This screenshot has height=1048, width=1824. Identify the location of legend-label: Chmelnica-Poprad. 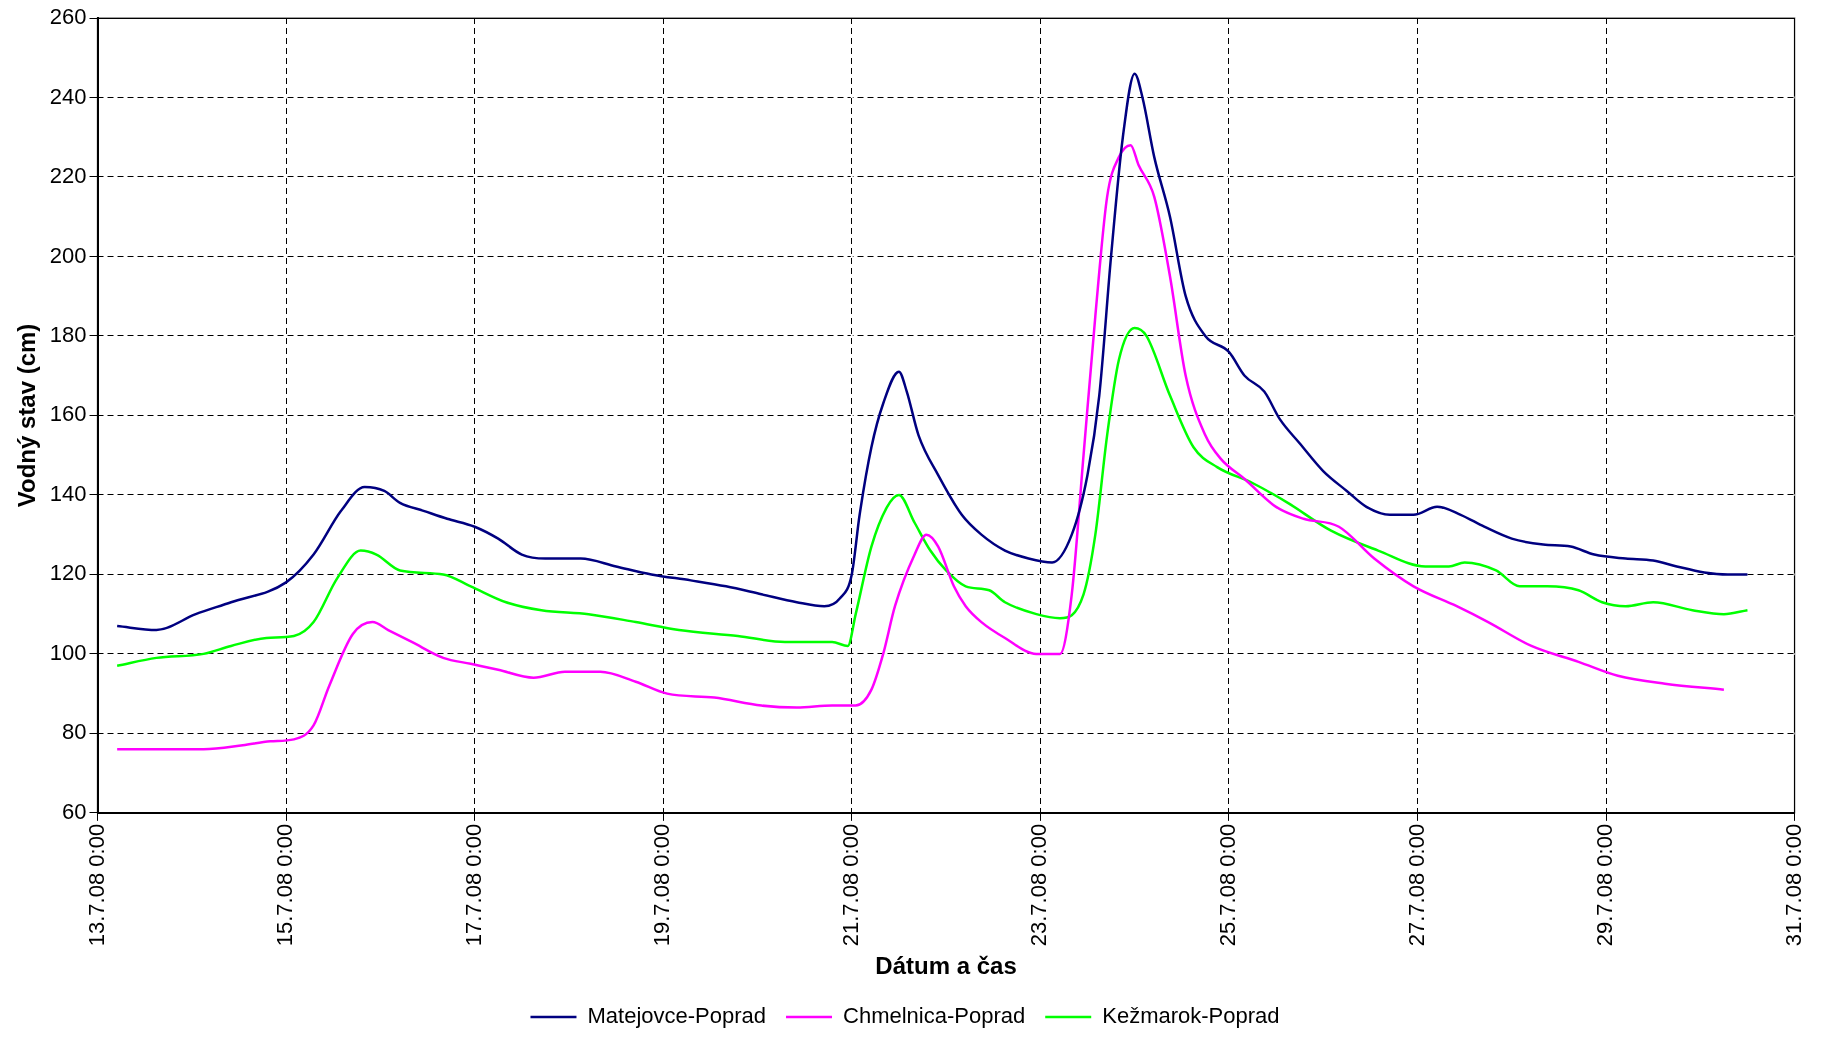
(934, 1016).